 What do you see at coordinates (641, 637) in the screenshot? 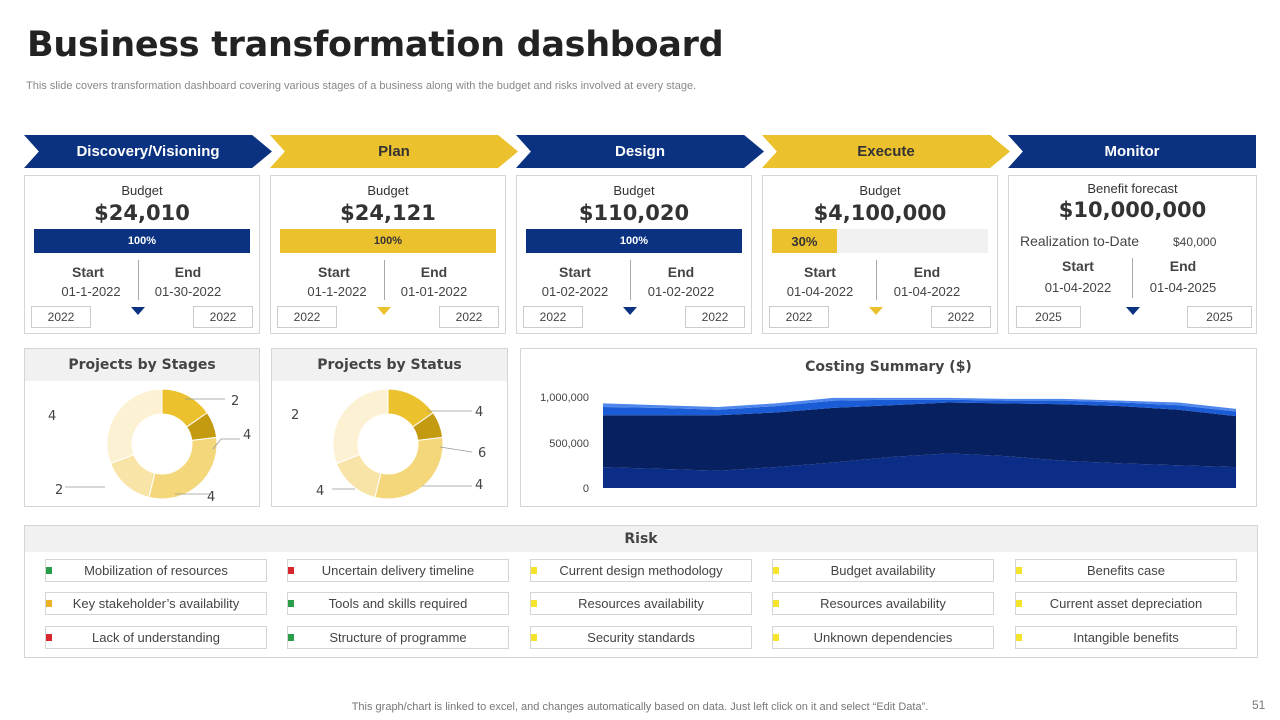
I see `risk-item: Security standards` at bounding box center [641, 637].